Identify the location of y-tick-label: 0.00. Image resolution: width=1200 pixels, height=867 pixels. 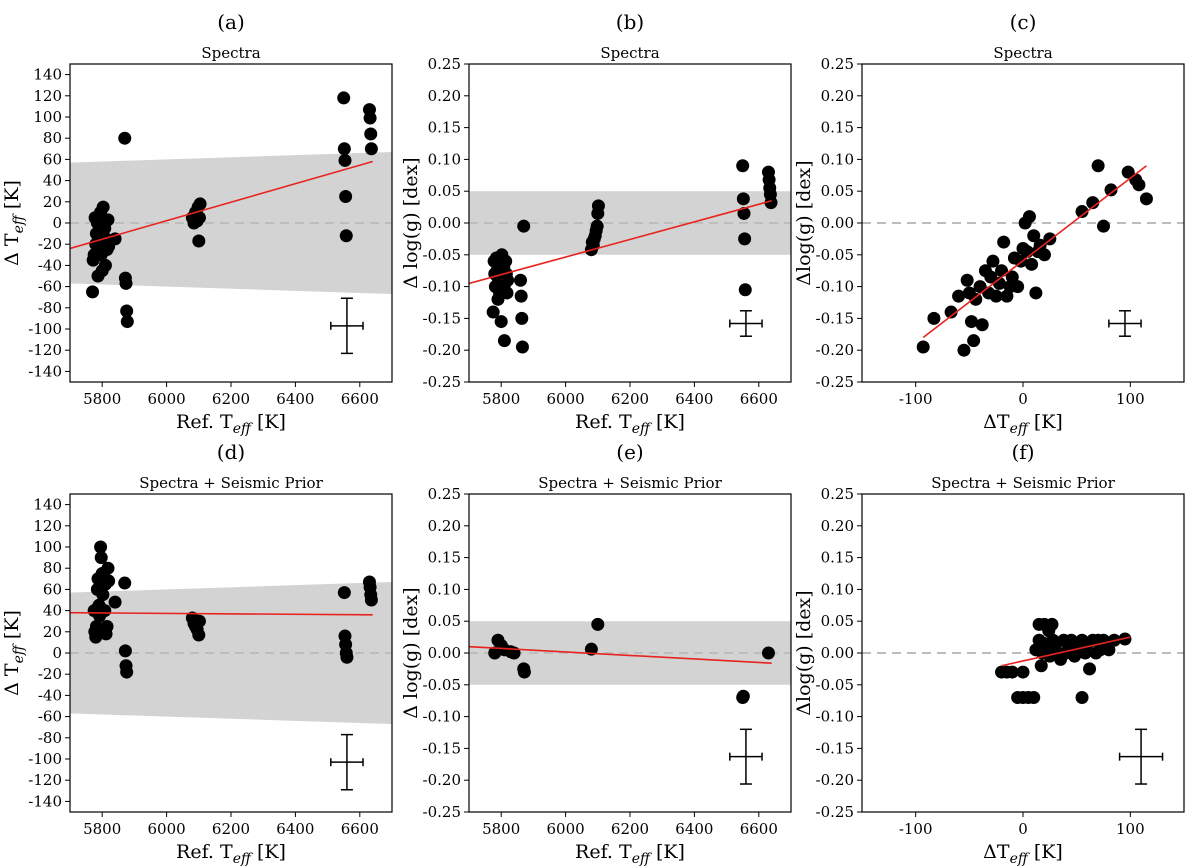
(444, 653).